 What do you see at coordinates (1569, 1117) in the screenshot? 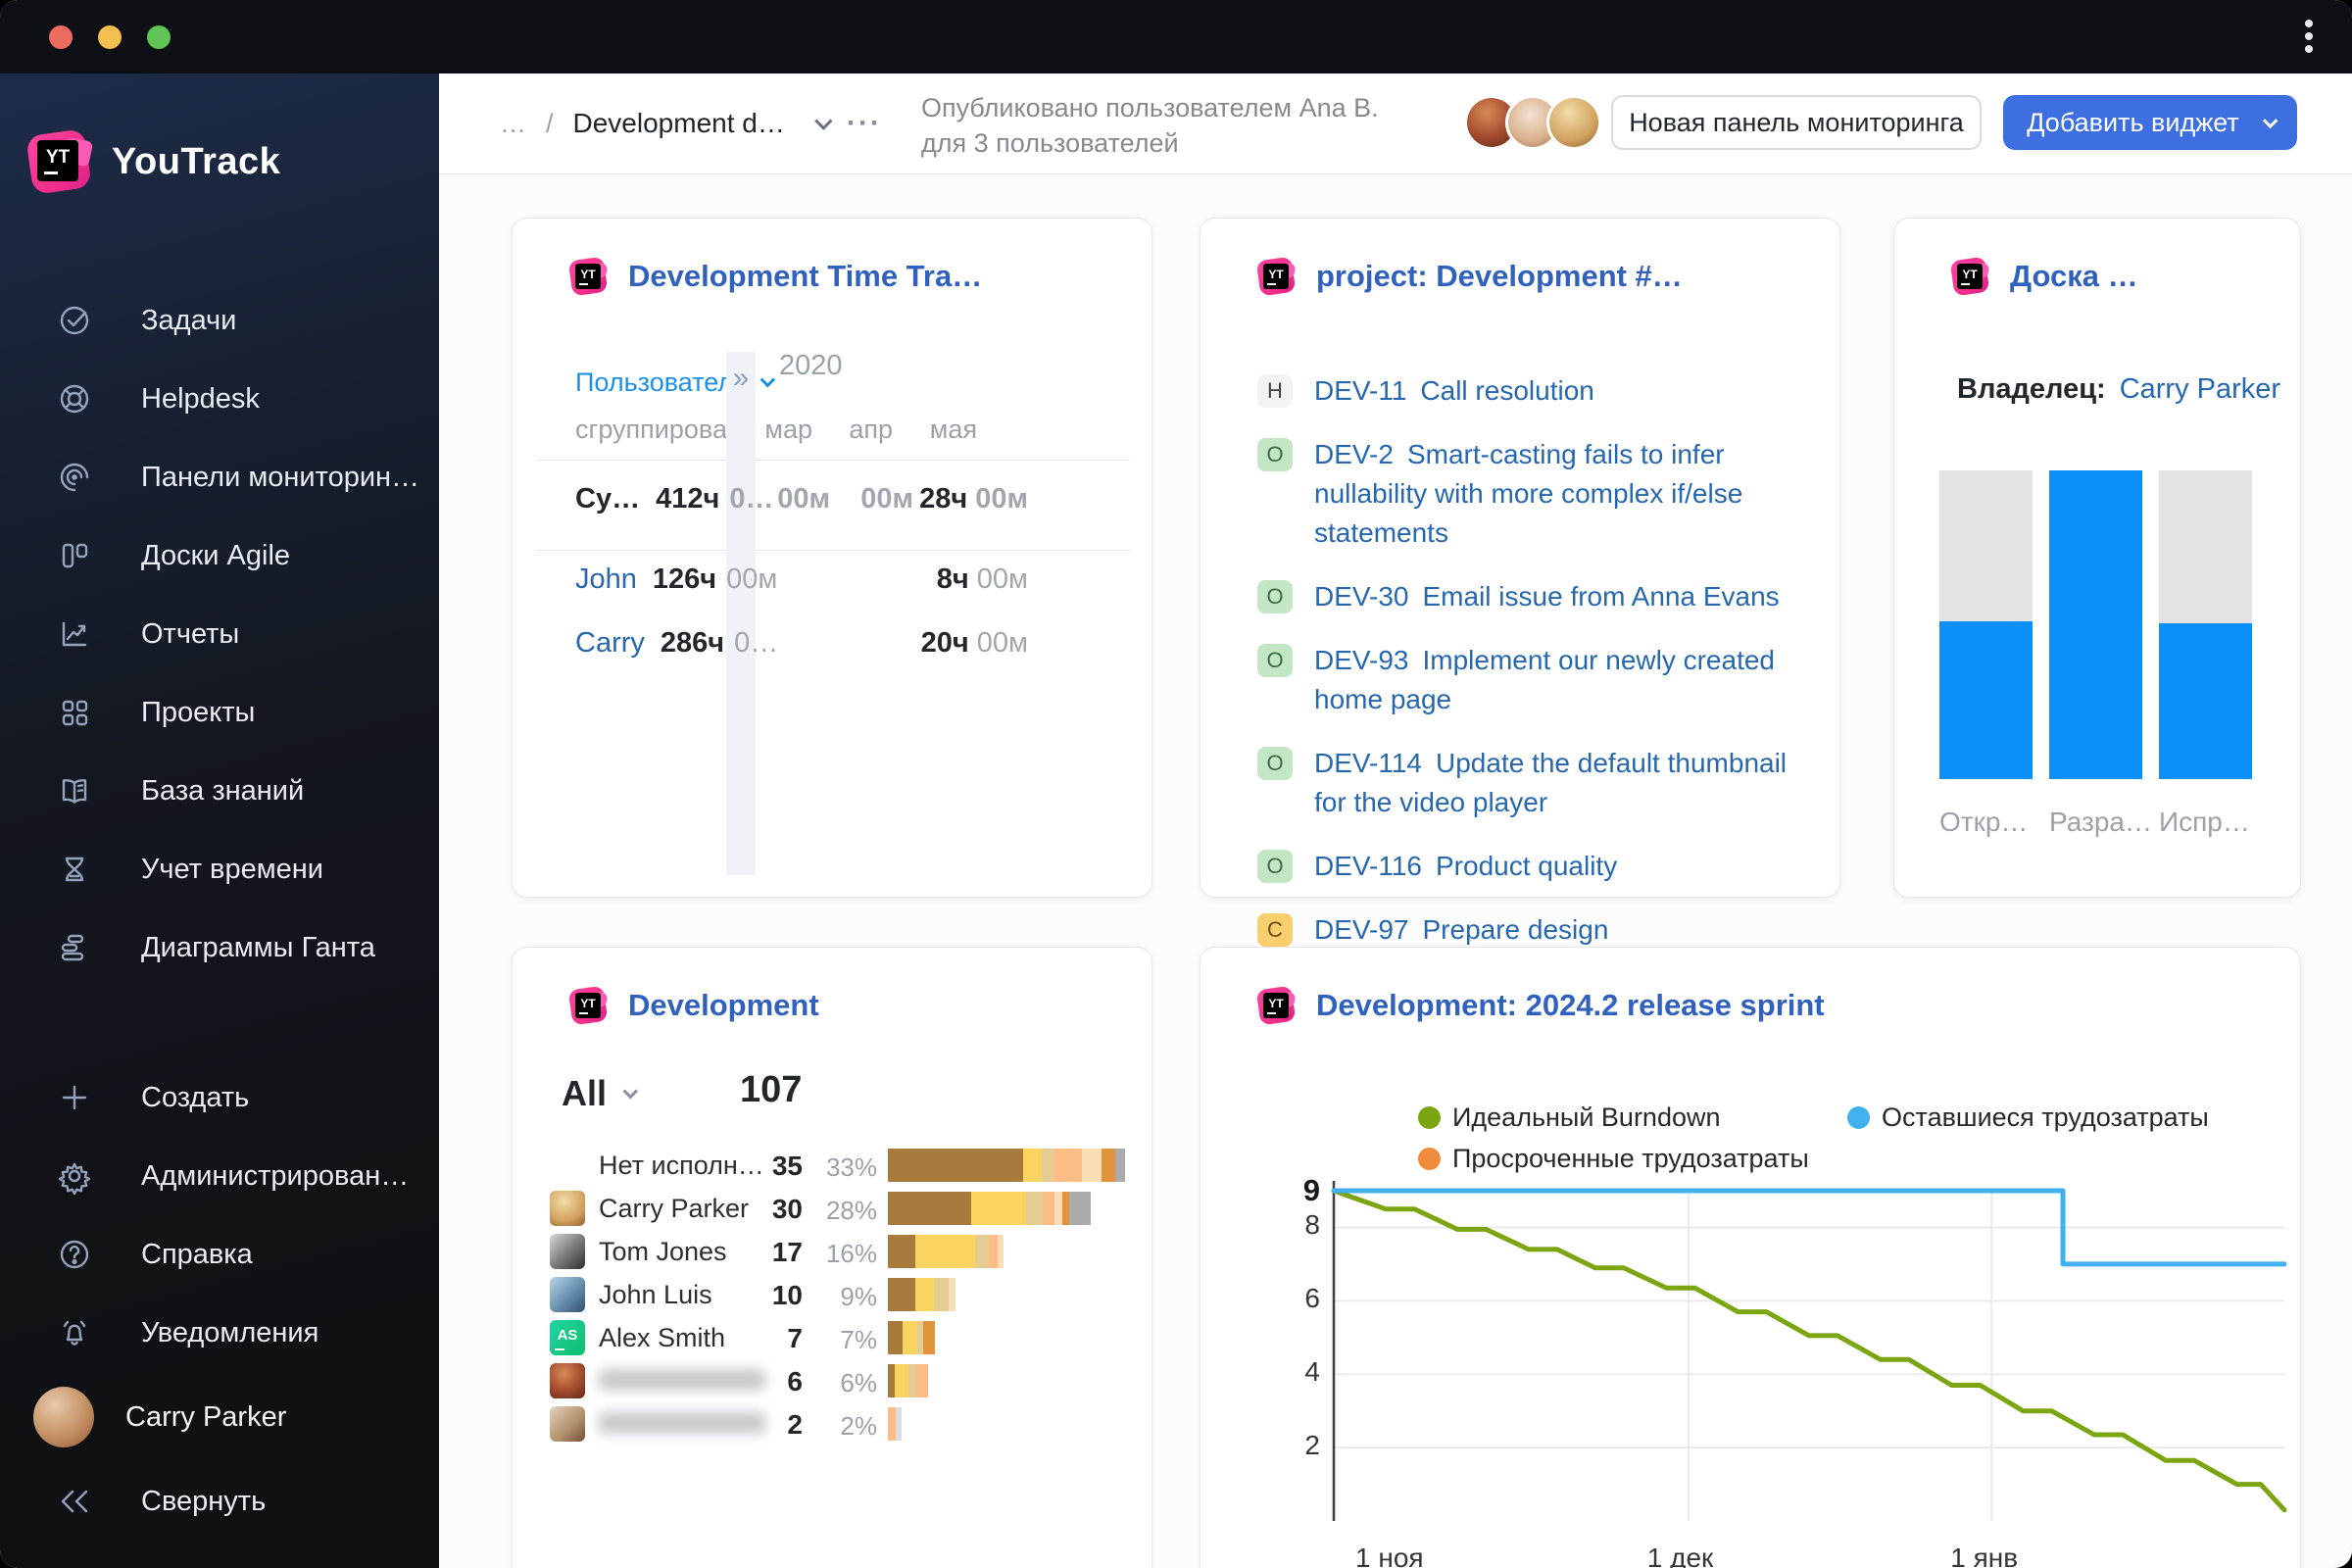
I see `legend-item: Идеальный Burndown` at bounding box center [1569, 1117].